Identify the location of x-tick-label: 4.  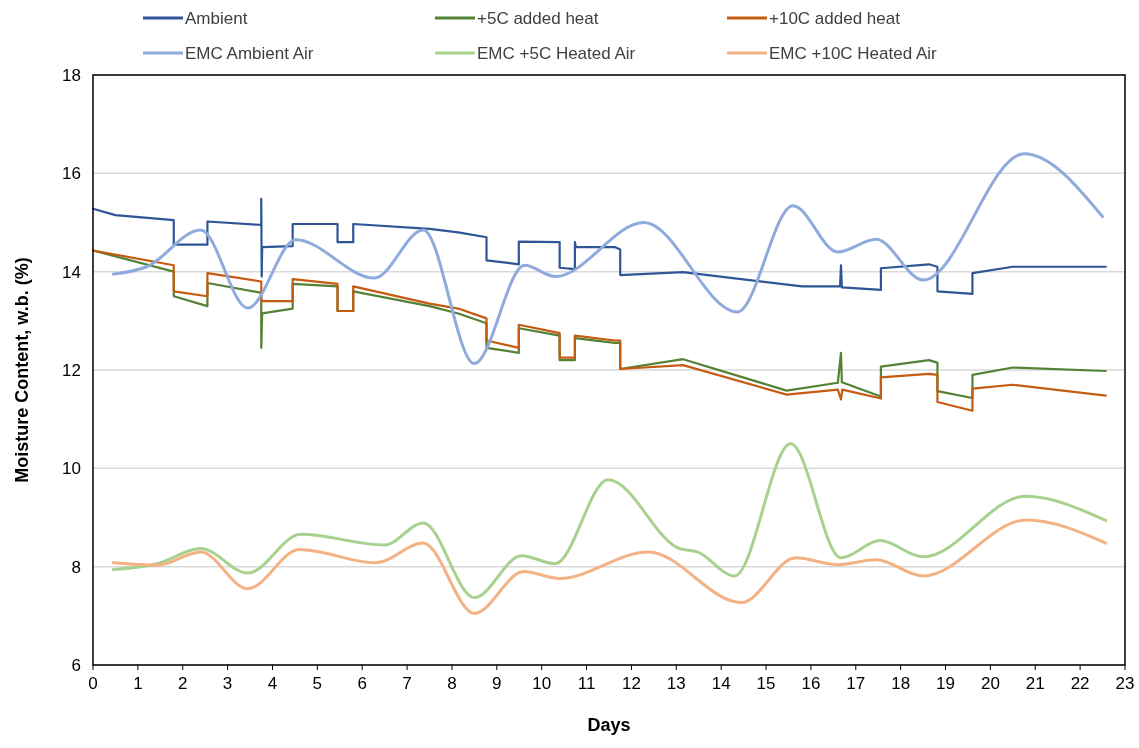
(272, 683).